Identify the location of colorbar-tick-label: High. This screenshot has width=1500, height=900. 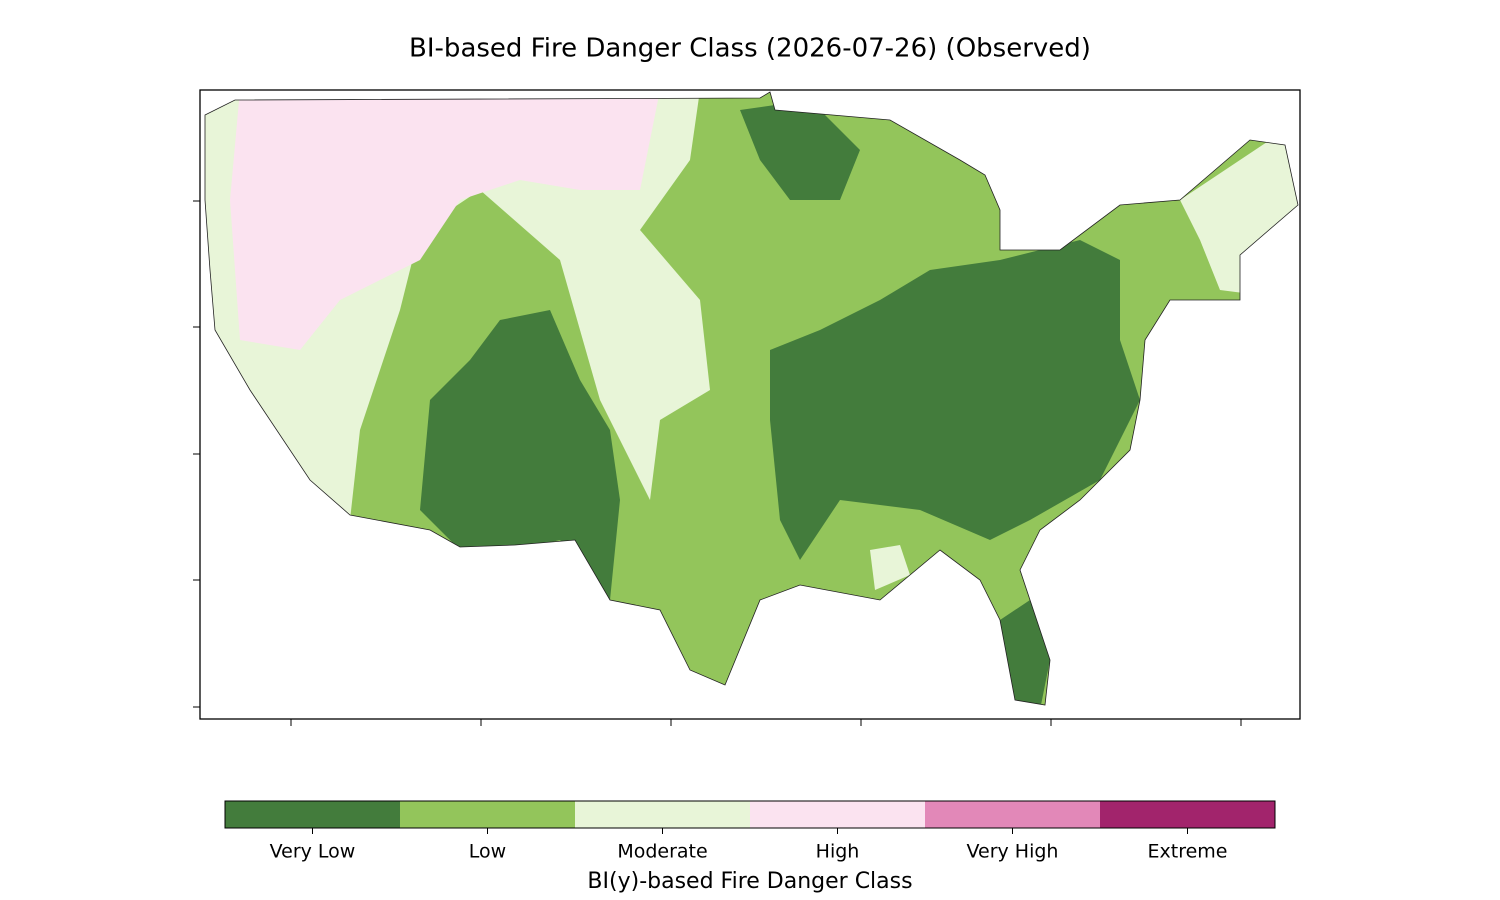
(838, 852).